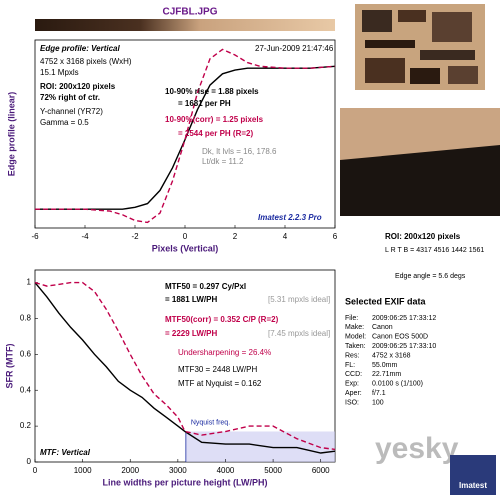  Describe the element at coordinates (352, 402) in the screenshot. I see `exif-label: ISO:` at that location.